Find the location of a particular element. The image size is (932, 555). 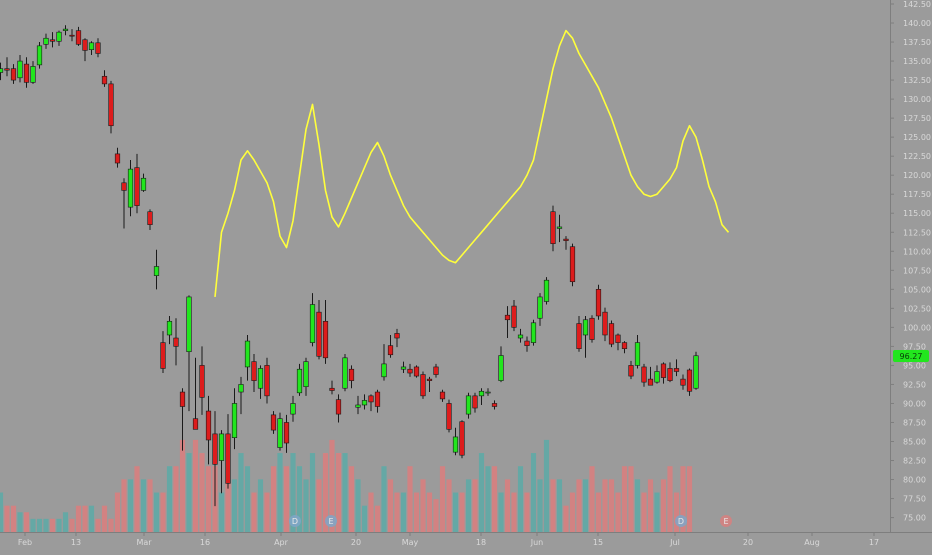

x-tick-label: Mar is located at coordinates (144, 542).